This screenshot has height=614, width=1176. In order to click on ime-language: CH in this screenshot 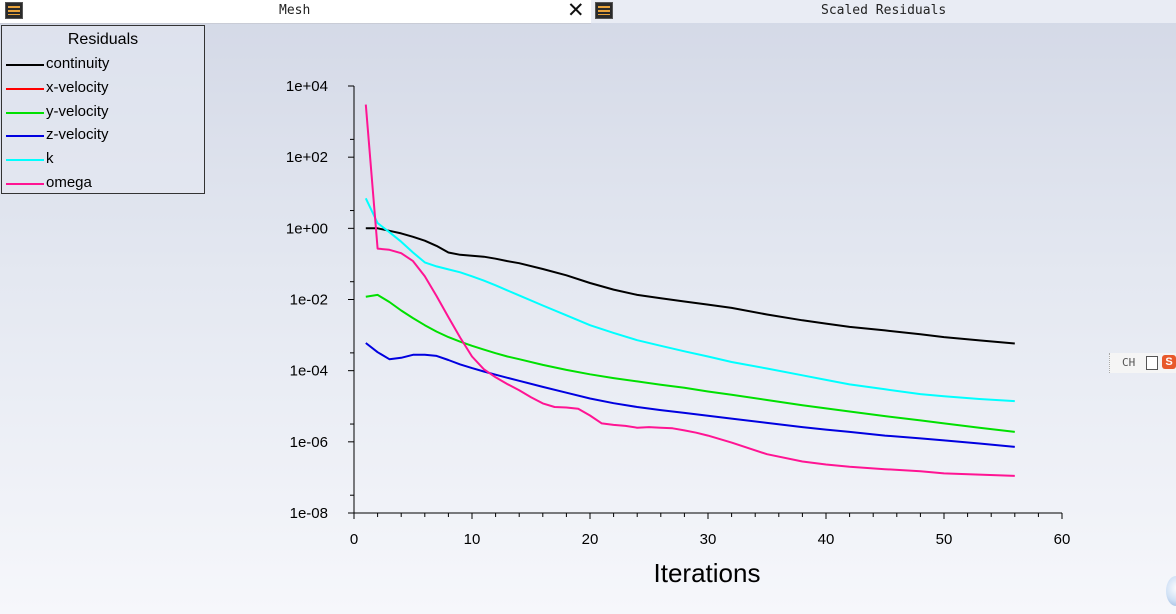, I will do `click(1129, 362)`.